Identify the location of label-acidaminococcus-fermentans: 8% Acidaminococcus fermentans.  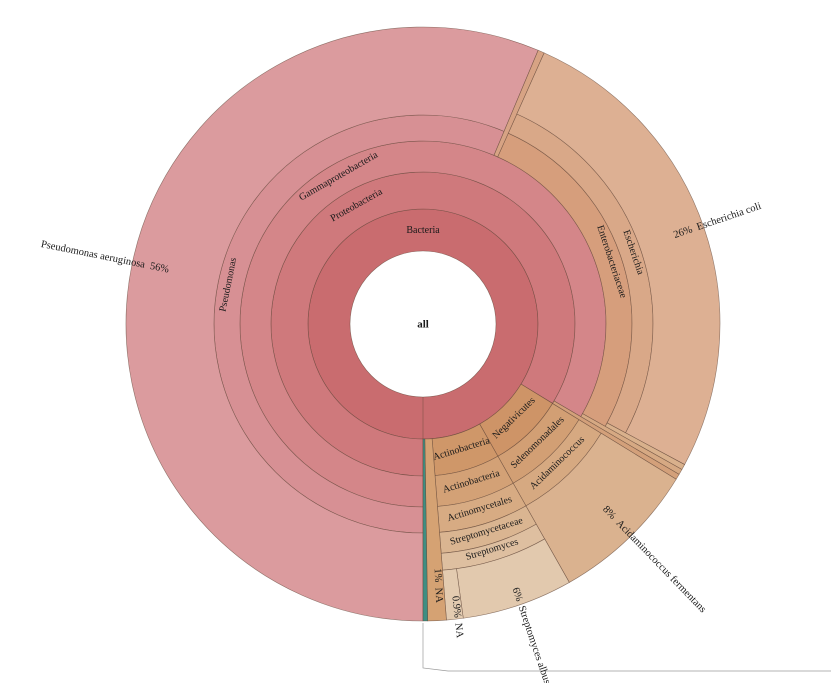
(654, 559).